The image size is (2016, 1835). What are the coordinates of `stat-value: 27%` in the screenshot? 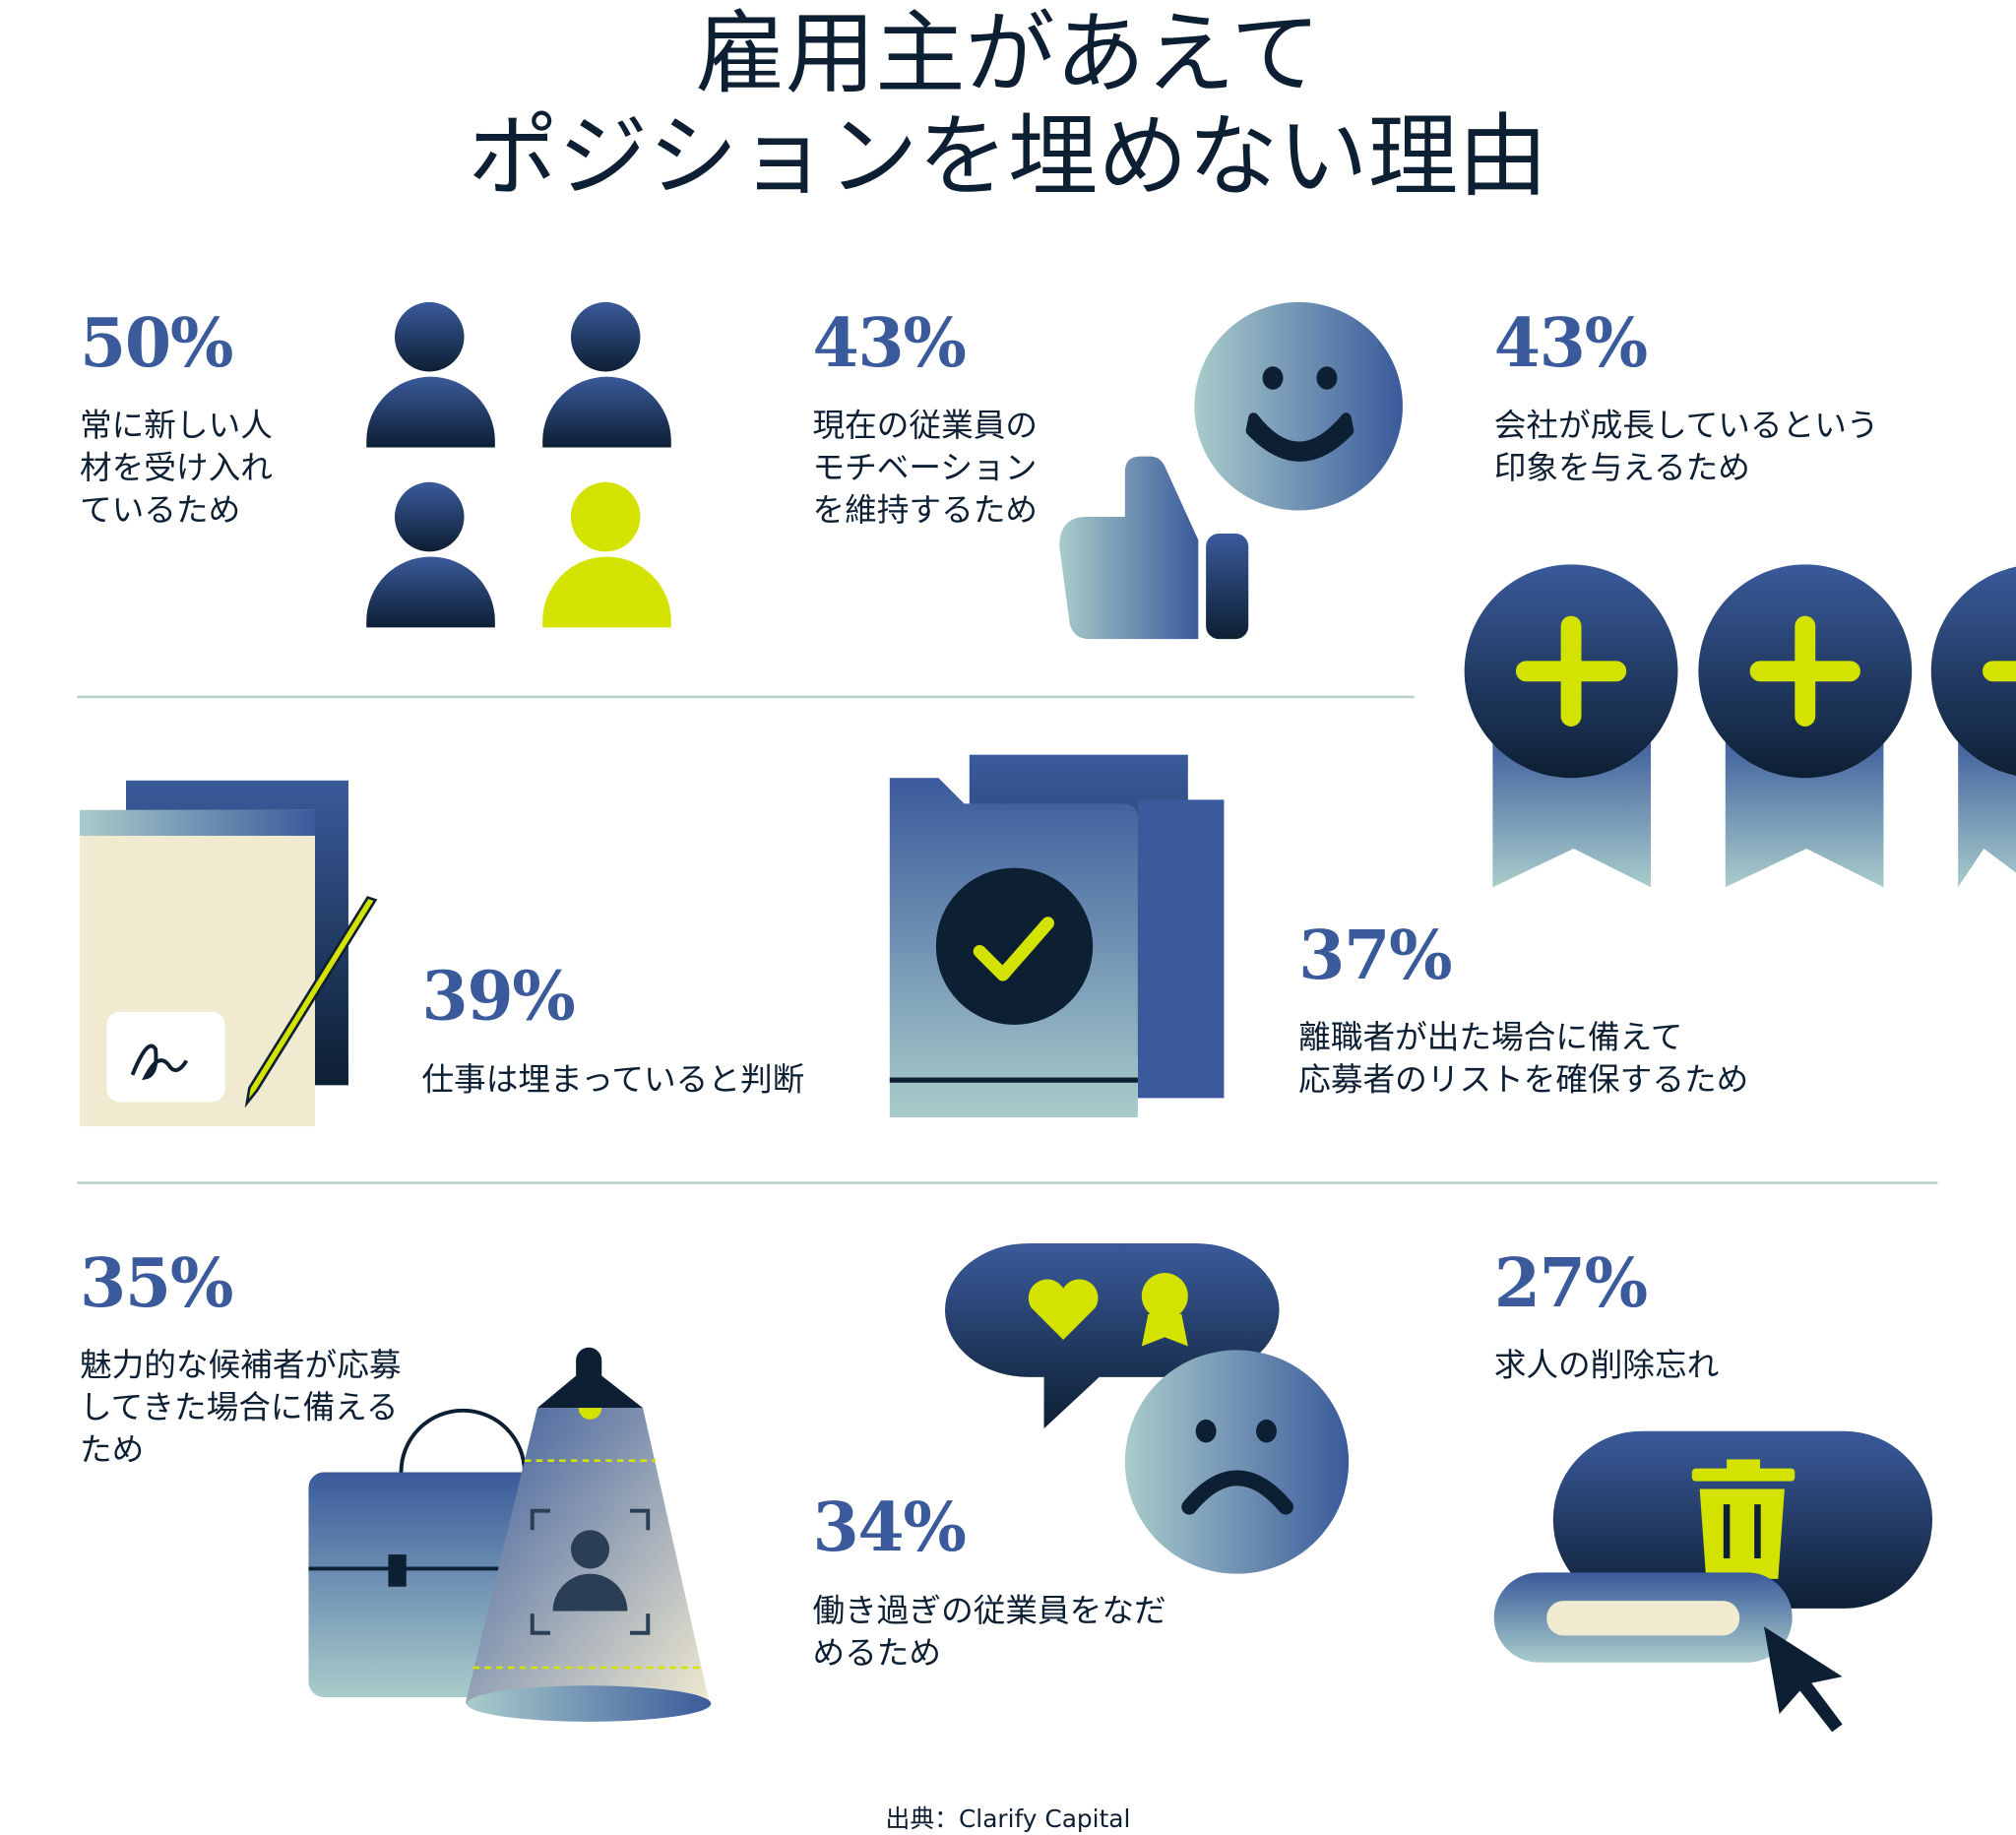 It's located at (1570, 1283).